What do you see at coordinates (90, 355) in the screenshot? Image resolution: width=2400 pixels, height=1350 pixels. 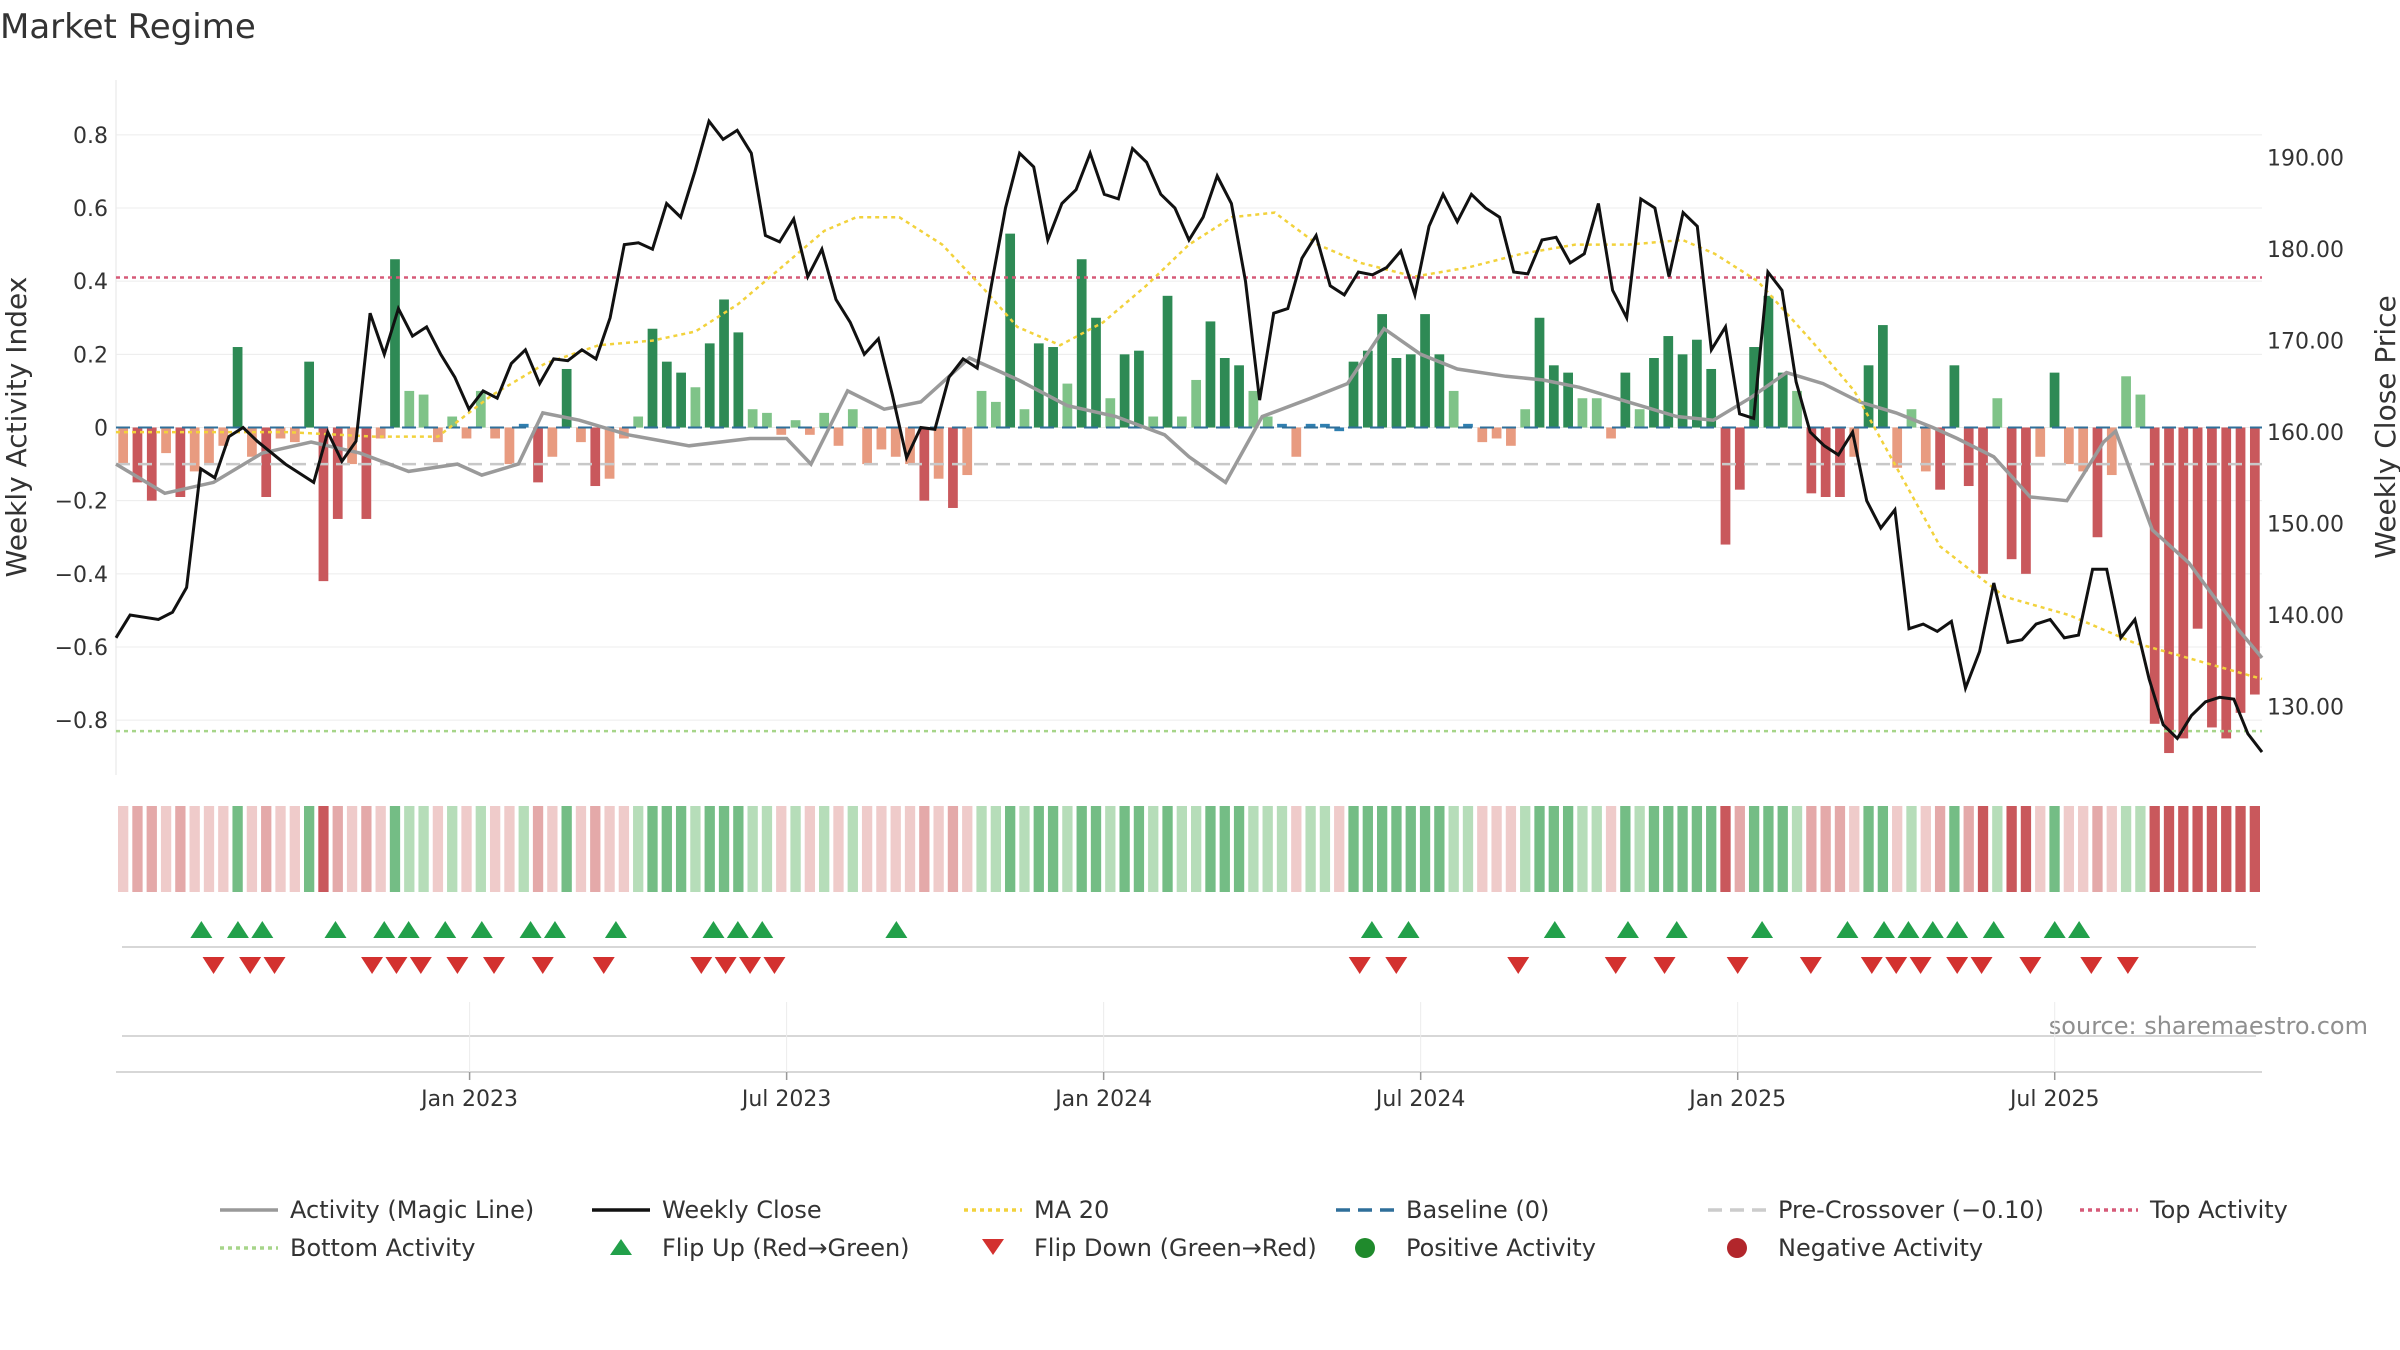 I see `left-tick-label: 0.2` at bounding box center [90, 355].